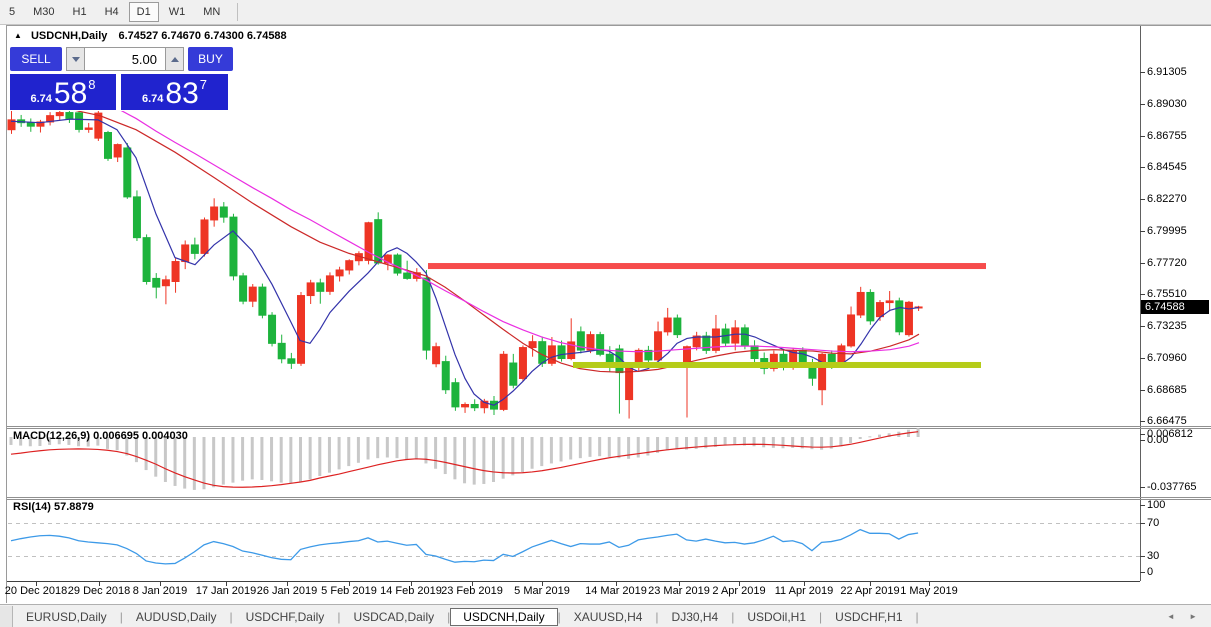 The height and width of the screenshot is (627, 1211). I want to click on chart-tab-eurusd-daily: EURUSD,Daily, so click(66, 616).